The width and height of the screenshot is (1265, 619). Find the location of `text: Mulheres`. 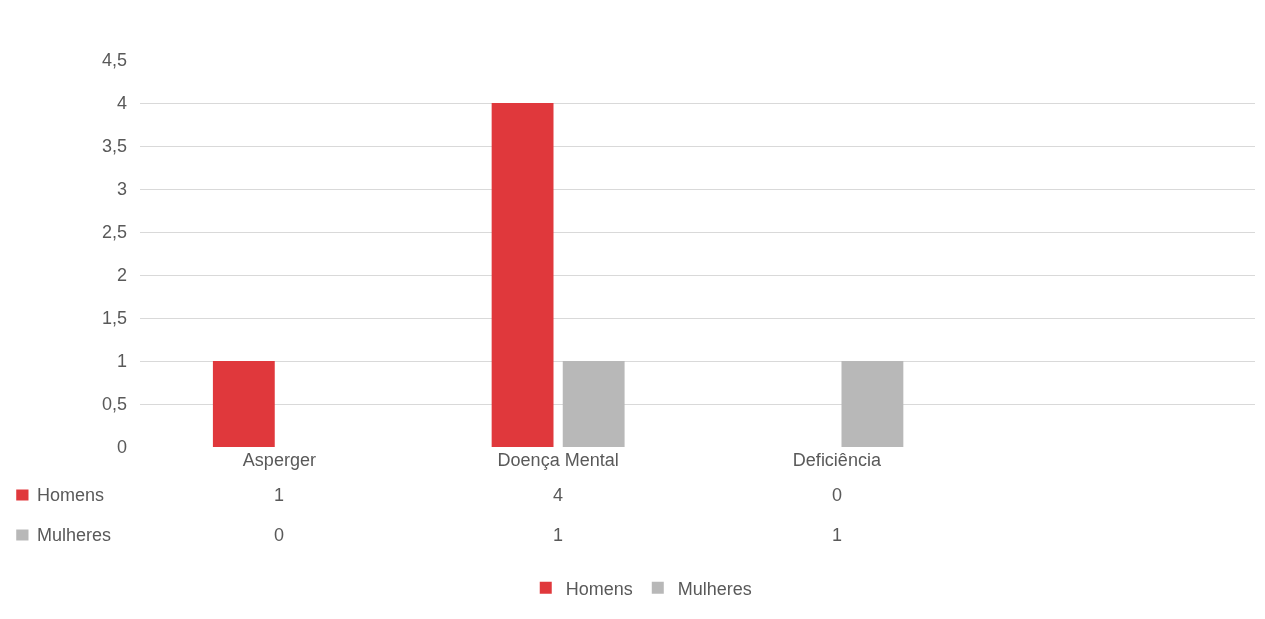

text: Mulheres is located at coordinates (74, 535).